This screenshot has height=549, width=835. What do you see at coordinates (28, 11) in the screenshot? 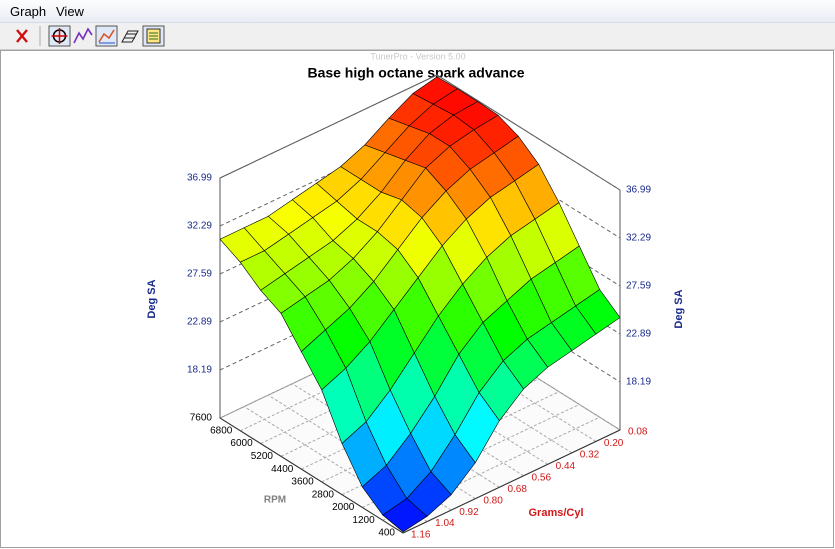
I see `menu-item: Graph` at bounding box center [28, 11].